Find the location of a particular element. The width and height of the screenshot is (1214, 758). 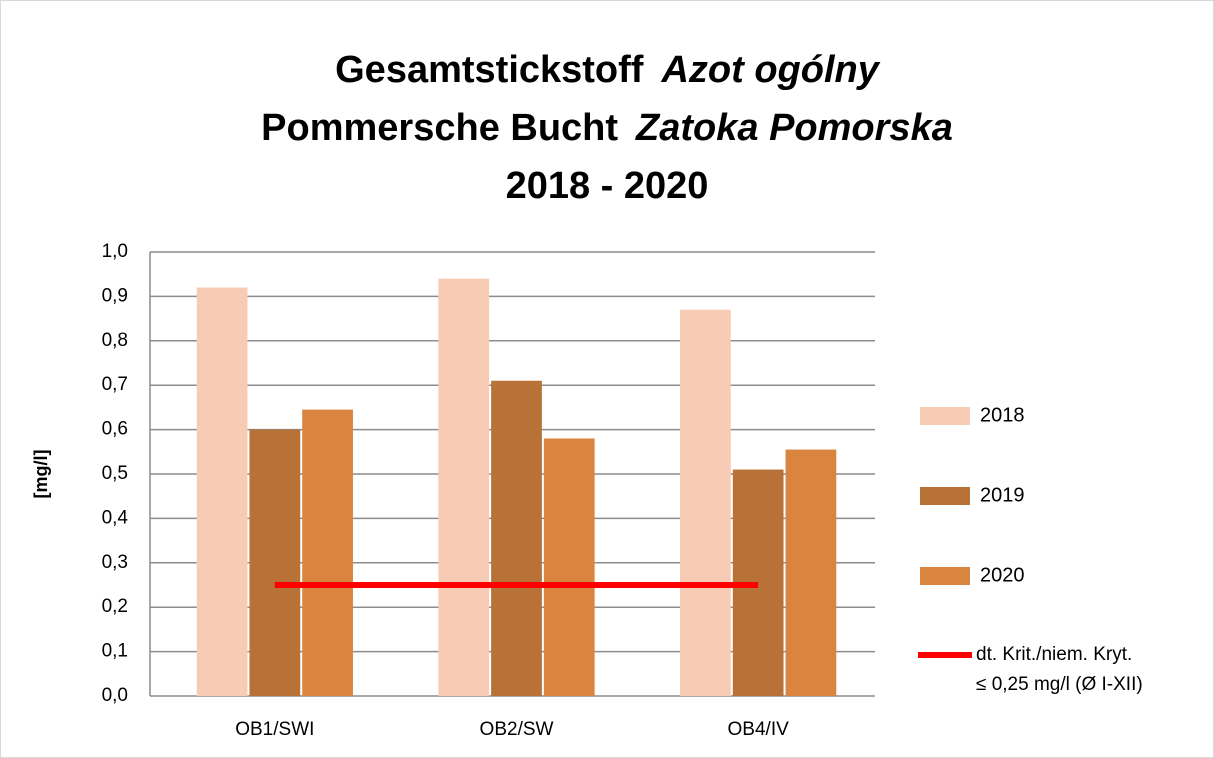

y-tick-label: 0,1 is located at coordinates (115, 651).